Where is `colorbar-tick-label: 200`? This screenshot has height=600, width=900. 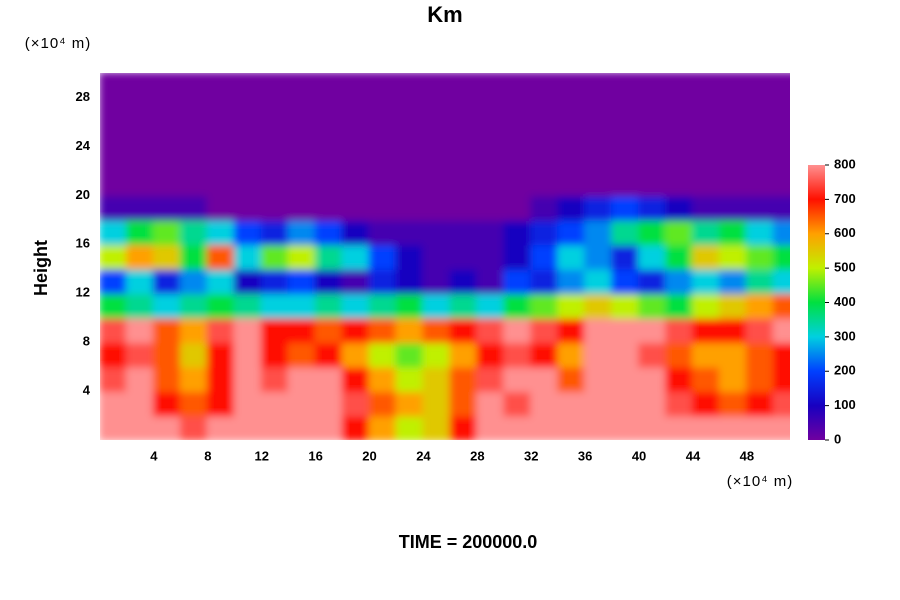
colorbar-tick-label: 200 is located at coordinates (845, 370).